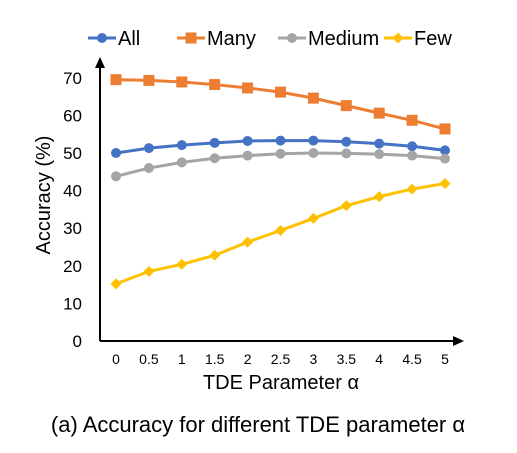  Describe the element at coordinates (72, 228) in the screenshot. I see `y-tick-label: 30` at that location.